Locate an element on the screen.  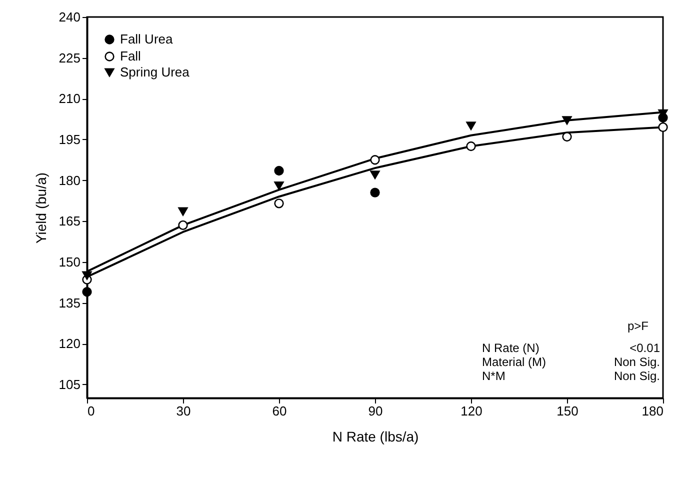
x-tick-label: 180 is located at coordinates (653, 411).